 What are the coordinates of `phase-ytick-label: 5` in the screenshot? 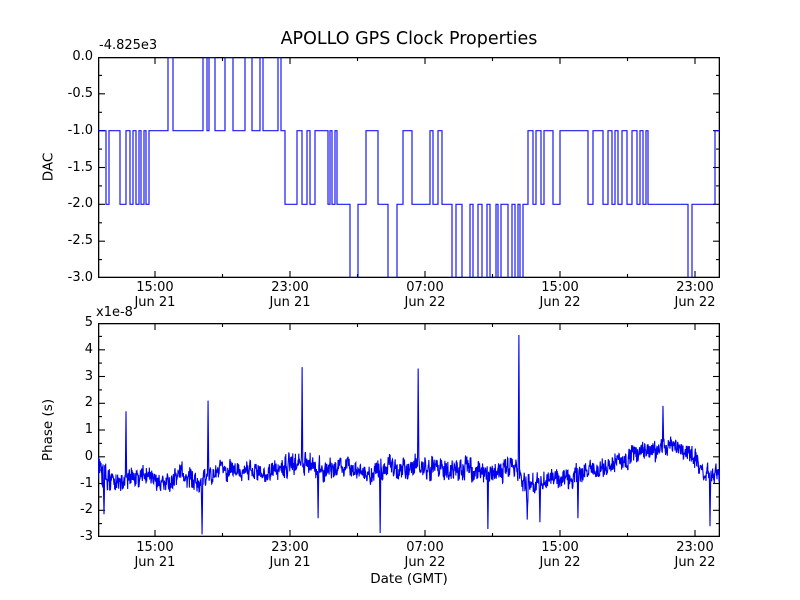 It's located at (88, 322).